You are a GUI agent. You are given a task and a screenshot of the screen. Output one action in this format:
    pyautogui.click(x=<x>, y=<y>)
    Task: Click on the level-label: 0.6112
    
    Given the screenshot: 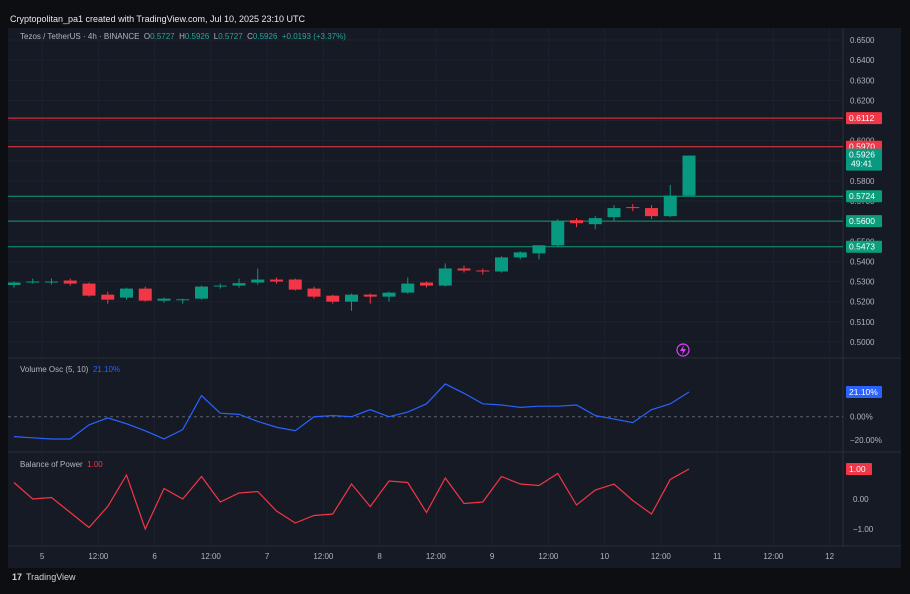 What is the action you would take?
    pyautogui.click(x=862, y=118)
    